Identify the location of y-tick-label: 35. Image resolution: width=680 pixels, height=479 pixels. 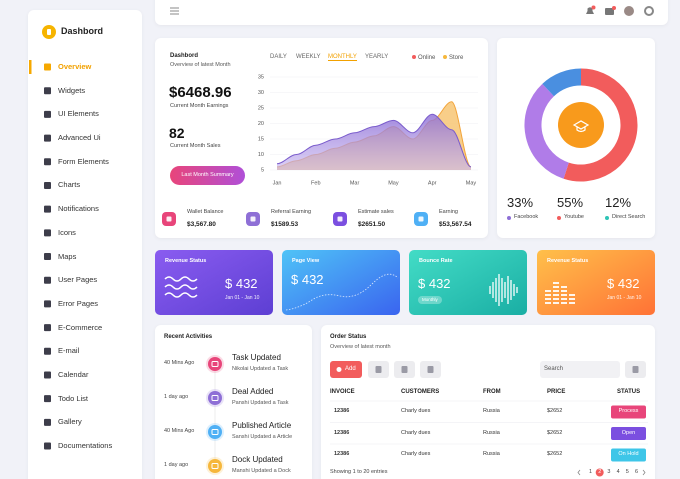
(261, 77).